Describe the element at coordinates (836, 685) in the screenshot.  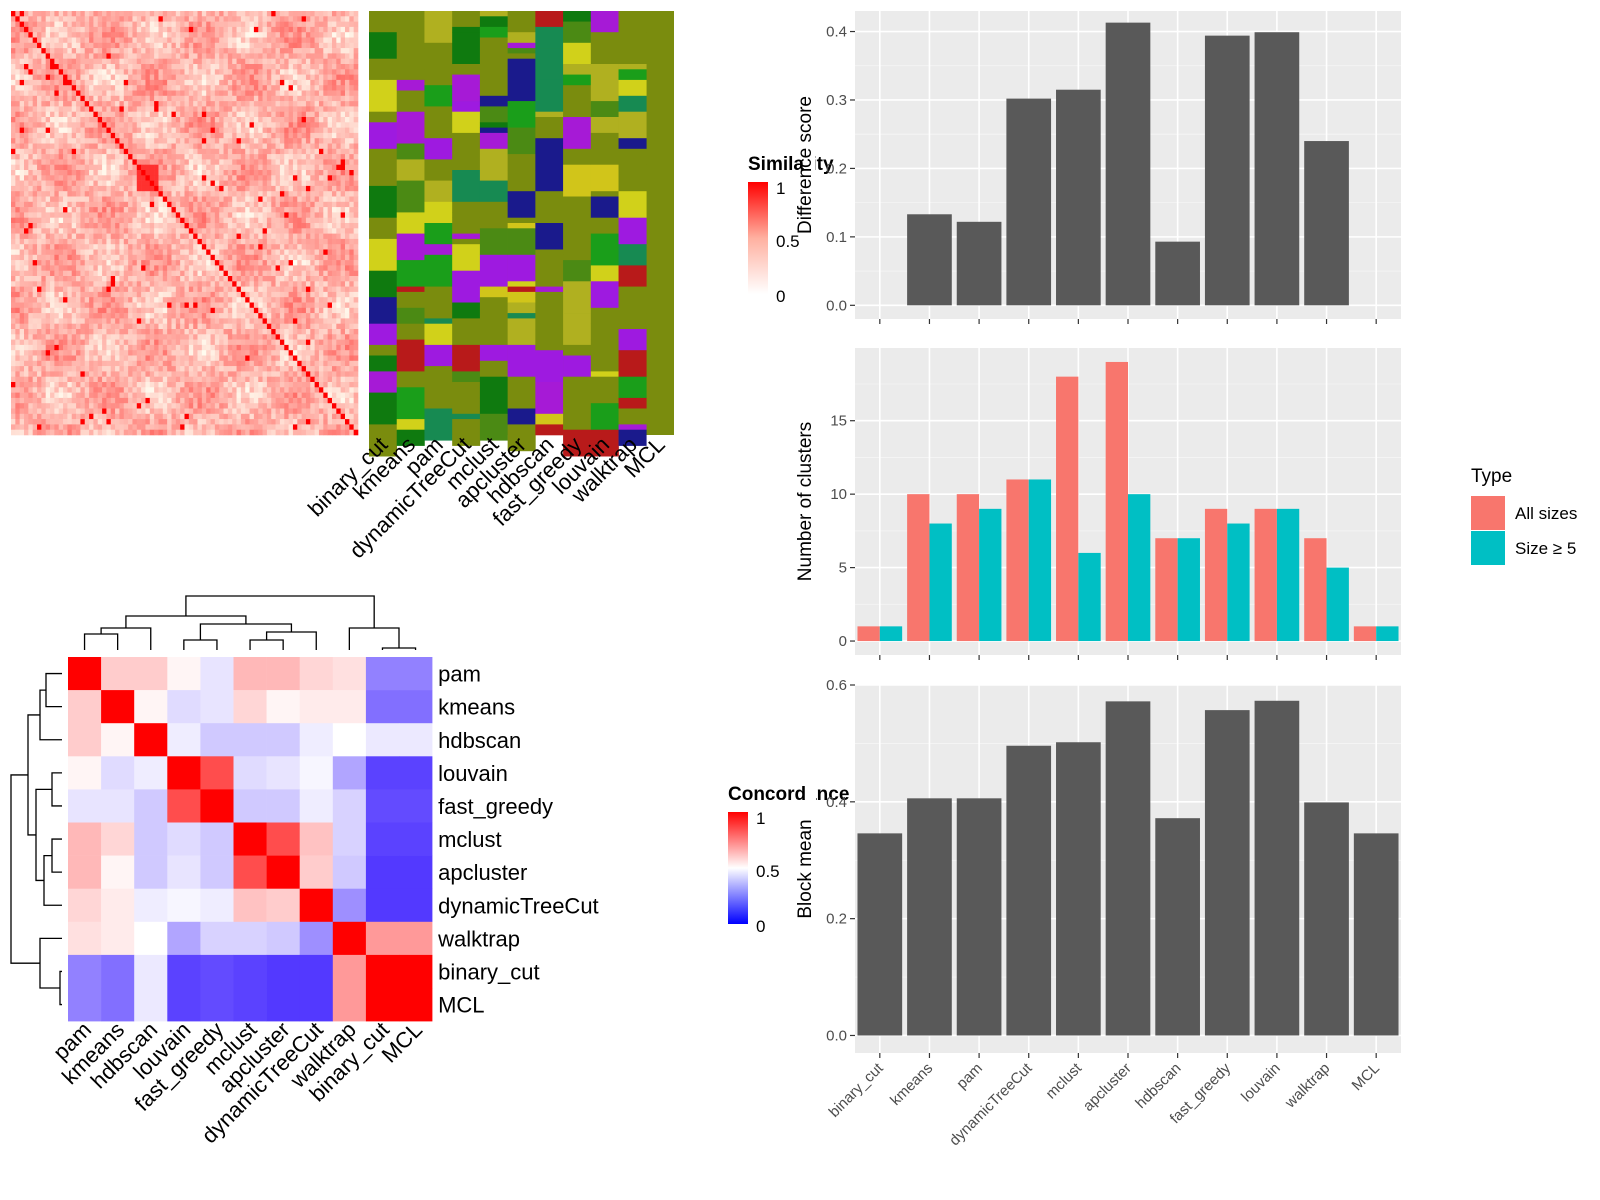
I see `y-tick-label: 0.6` at that location.